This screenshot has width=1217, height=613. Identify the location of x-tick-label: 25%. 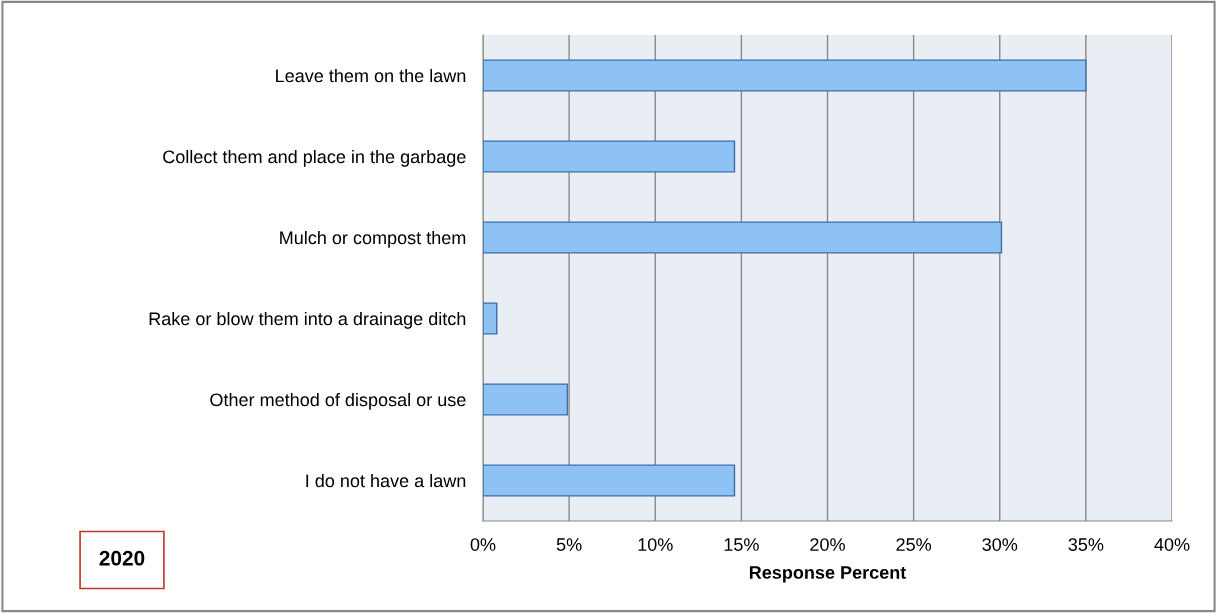
(914, 544).